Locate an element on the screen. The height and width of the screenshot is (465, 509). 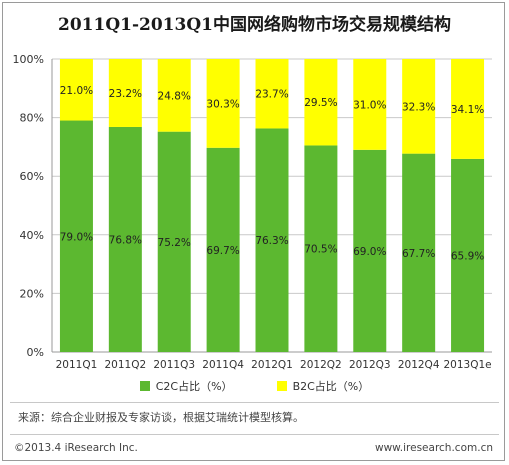
y-tick-label: 100% is located at coordinates (28, 59).